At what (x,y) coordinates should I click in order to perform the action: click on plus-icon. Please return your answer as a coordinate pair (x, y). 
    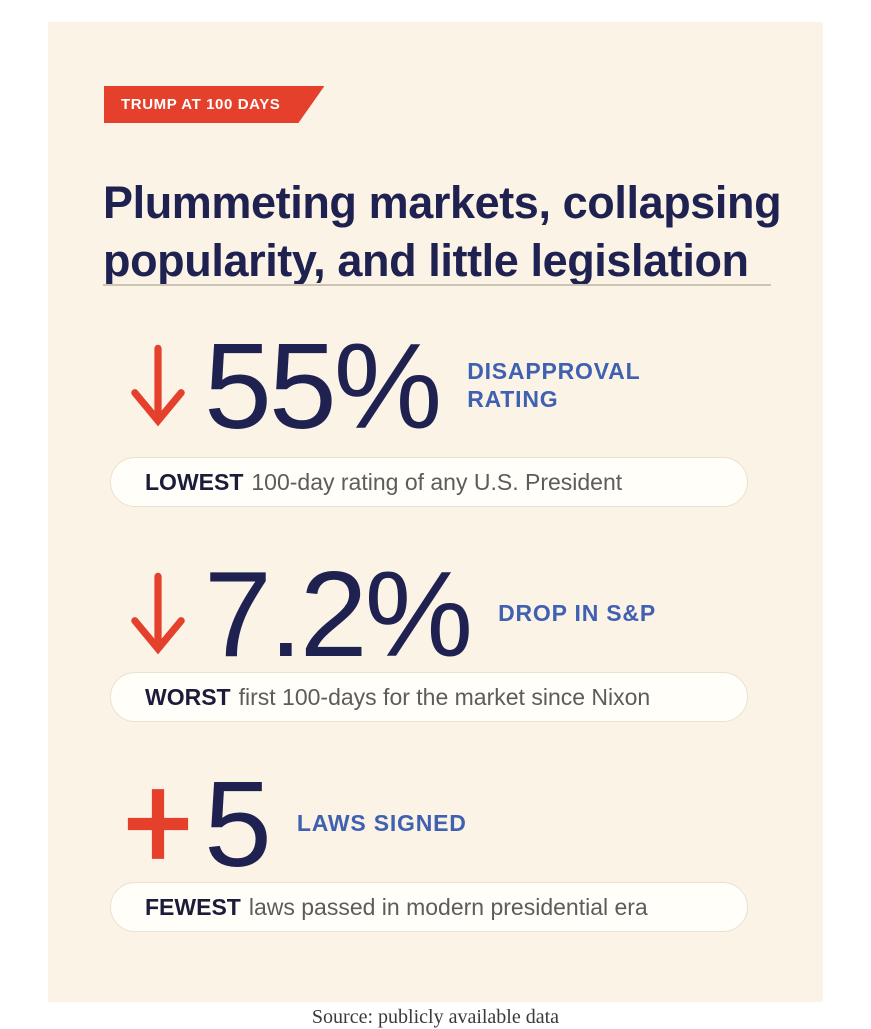
    Looking at the image, I should click on (158, 824).